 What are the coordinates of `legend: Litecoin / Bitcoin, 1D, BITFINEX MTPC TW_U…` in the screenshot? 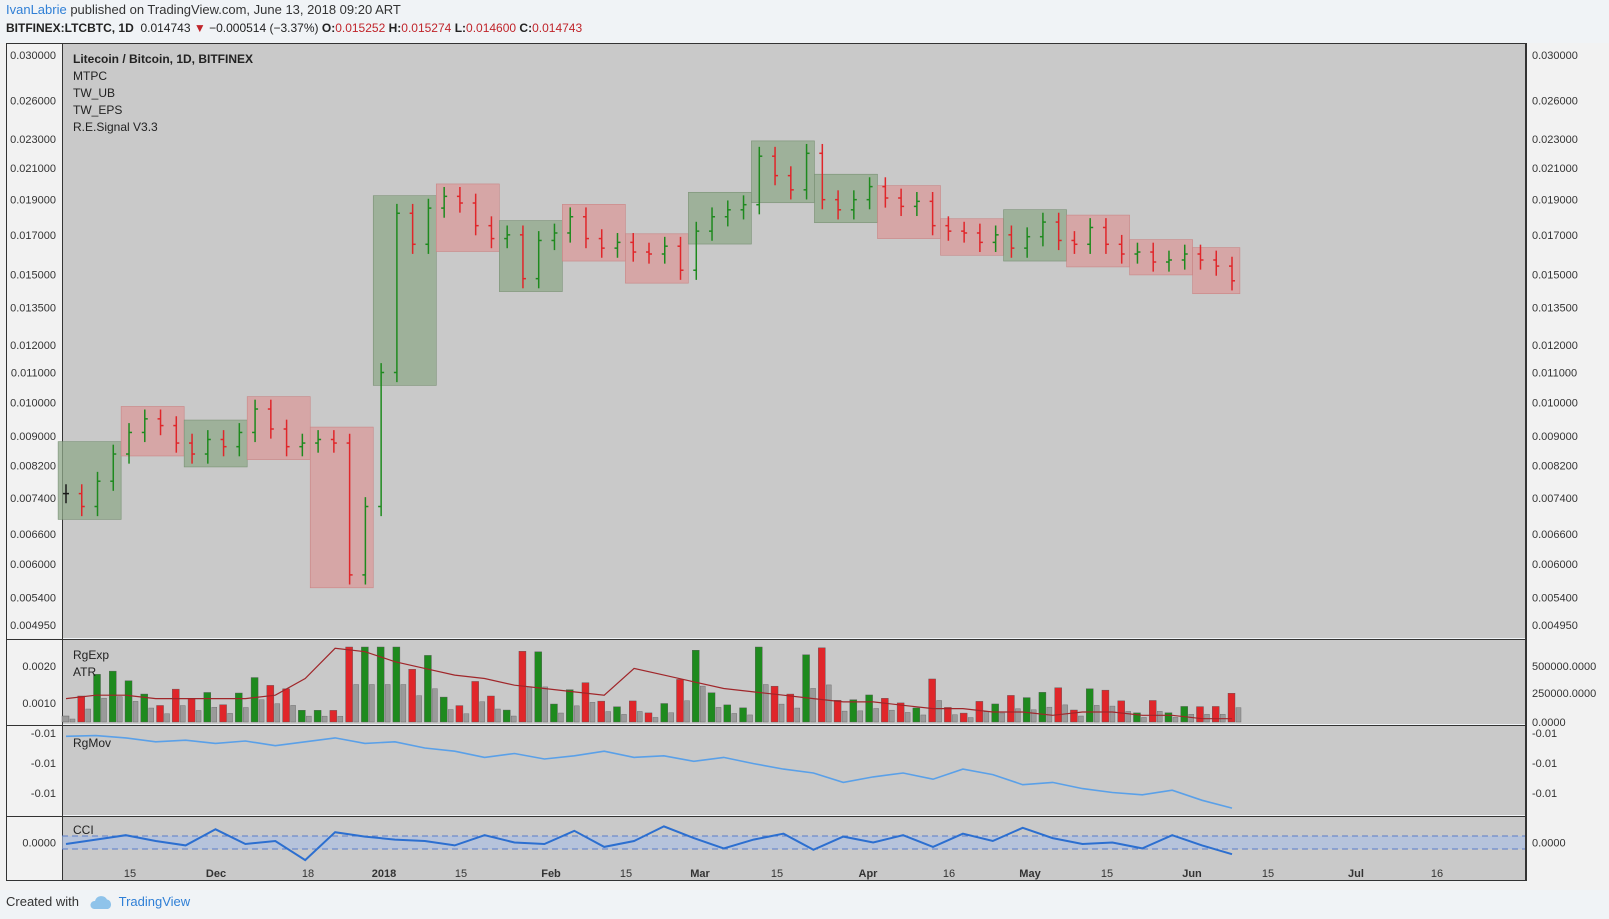 It's located at (163, 93).